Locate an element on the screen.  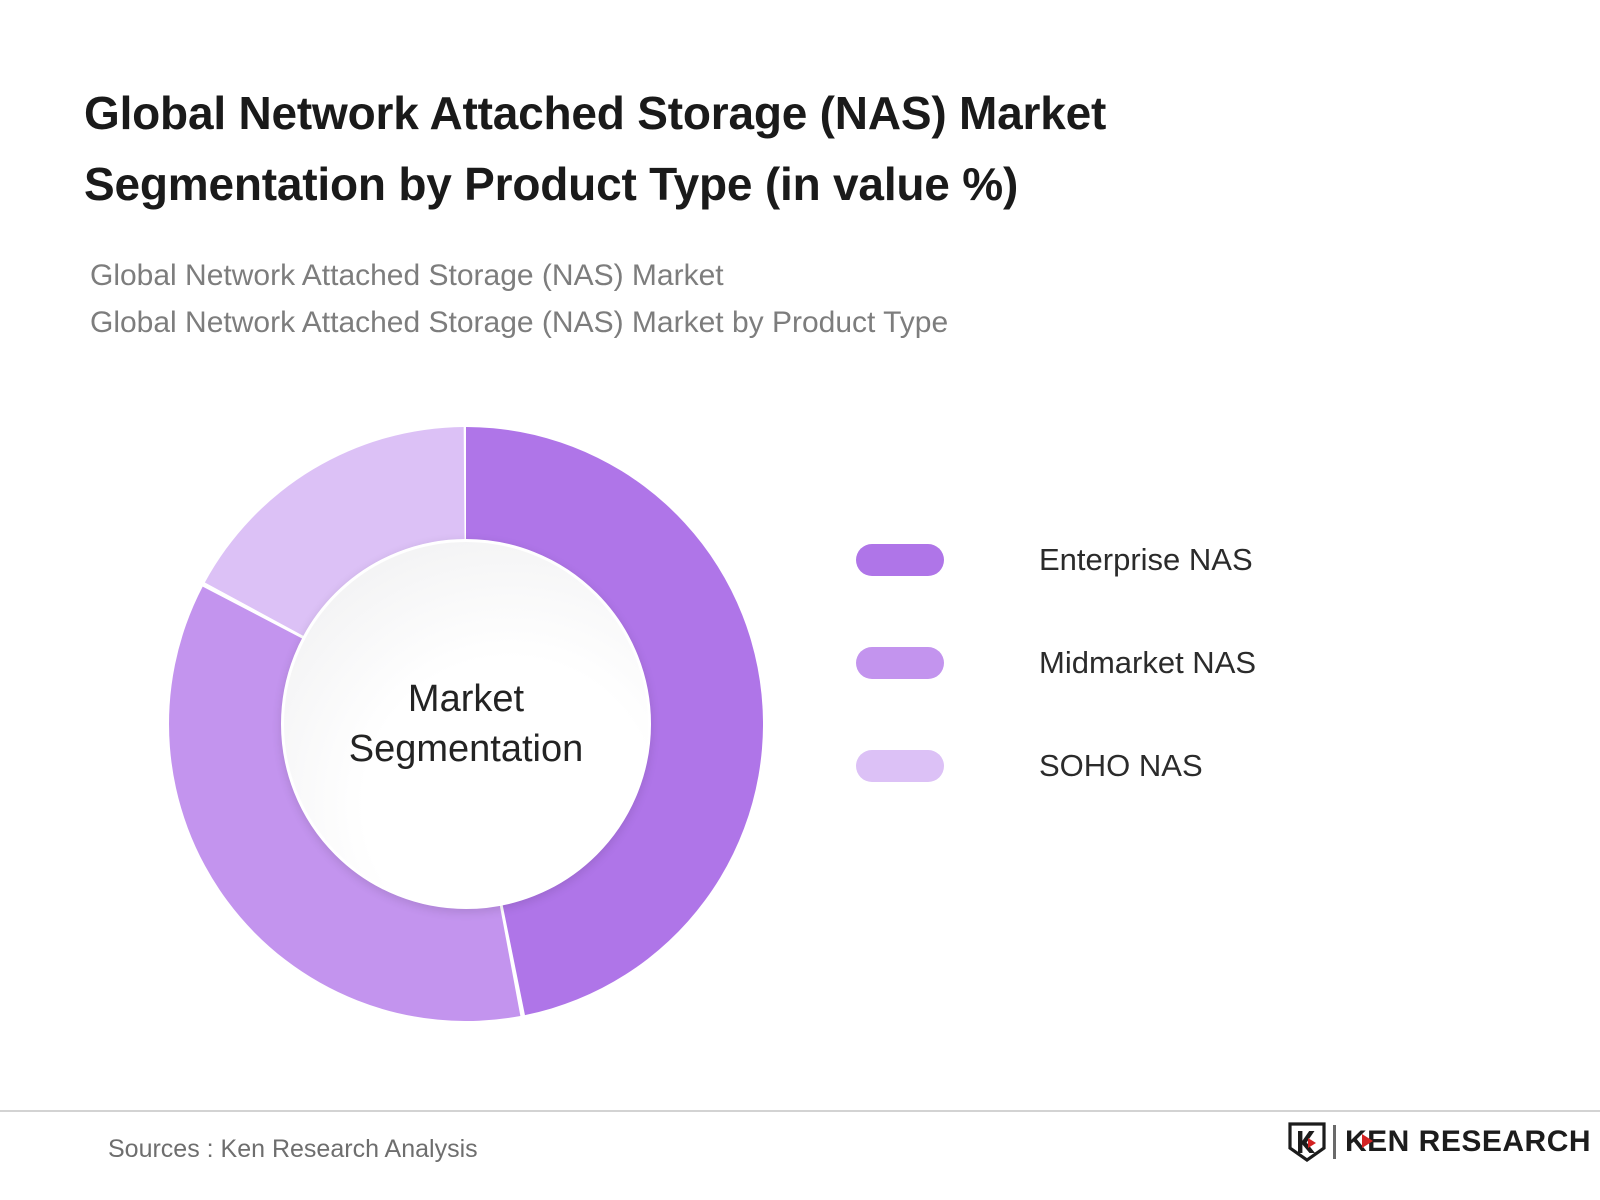
footer-source-text: Sources : Ken Research Analysis is located at coordinates (293, 1149).